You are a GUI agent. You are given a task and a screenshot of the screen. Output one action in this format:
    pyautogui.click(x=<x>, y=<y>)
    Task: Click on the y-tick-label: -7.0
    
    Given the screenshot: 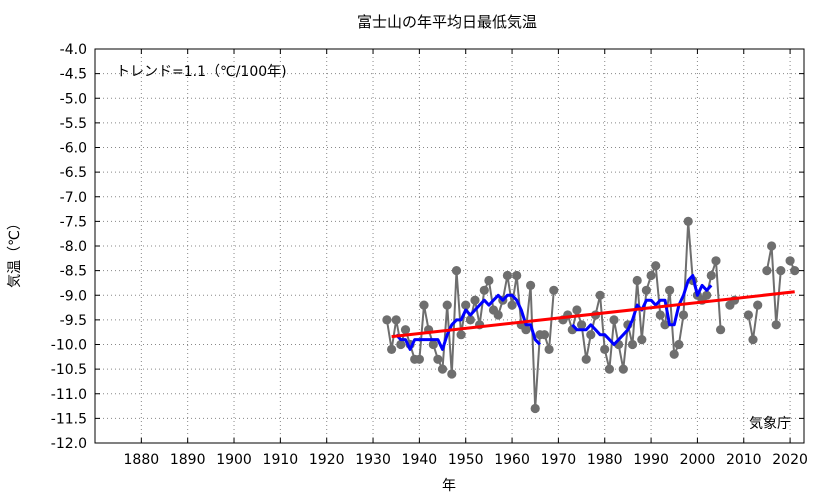 What is the action you would take?
    pyautogui.click(x=73, y=198)
    